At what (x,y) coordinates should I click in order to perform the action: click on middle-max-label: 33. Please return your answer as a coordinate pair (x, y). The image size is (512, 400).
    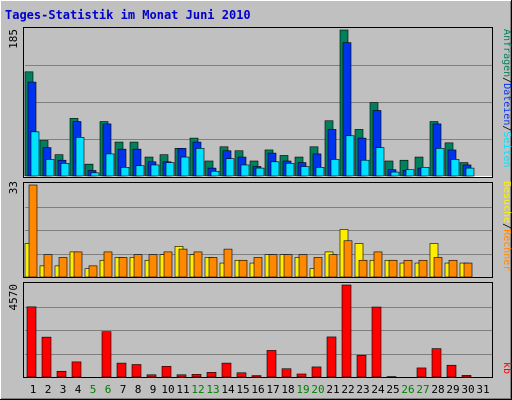
    Looking at the image, I should click on (13, 187).